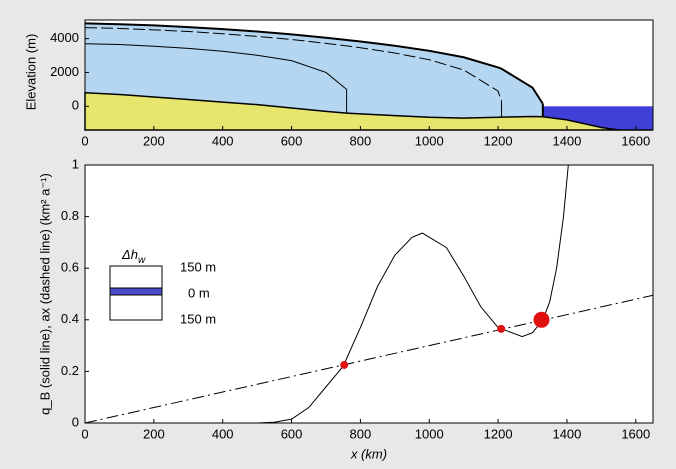  What do you see at coordinates (70, 267) in the screenshot?
I see `y-tick-label: 0.6` at bounding box center [70, 267].